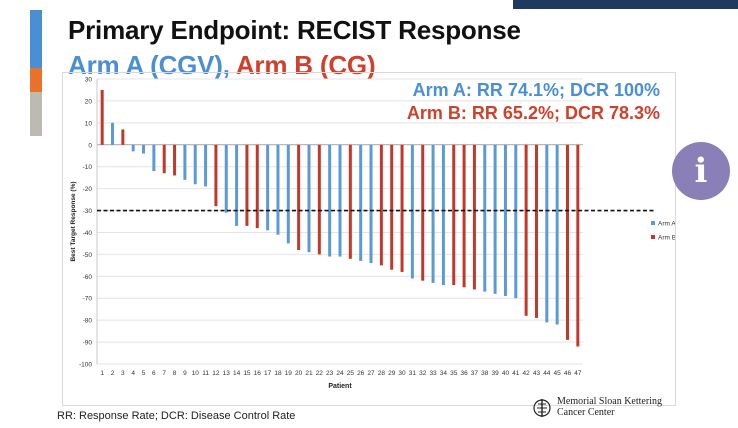 This screenshot has height=428, width=738. Describe the element at coordinates (351, 373) in the screenshot. I see `x-tick-label: 25` at that location.